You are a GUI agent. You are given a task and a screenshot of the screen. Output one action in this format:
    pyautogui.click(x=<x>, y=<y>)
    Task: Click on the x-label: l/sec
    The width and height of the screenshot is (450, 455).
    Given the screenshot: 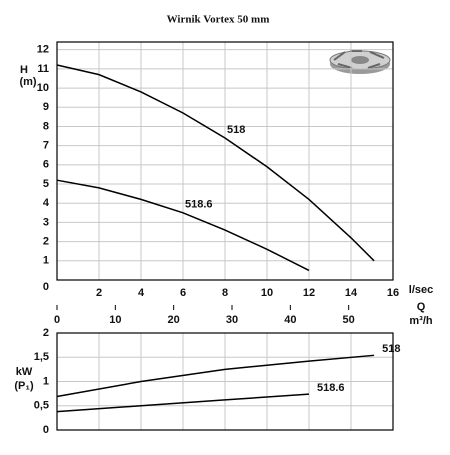 What is the action you would take?
    pyautogui.click(x=421, y=290)
    